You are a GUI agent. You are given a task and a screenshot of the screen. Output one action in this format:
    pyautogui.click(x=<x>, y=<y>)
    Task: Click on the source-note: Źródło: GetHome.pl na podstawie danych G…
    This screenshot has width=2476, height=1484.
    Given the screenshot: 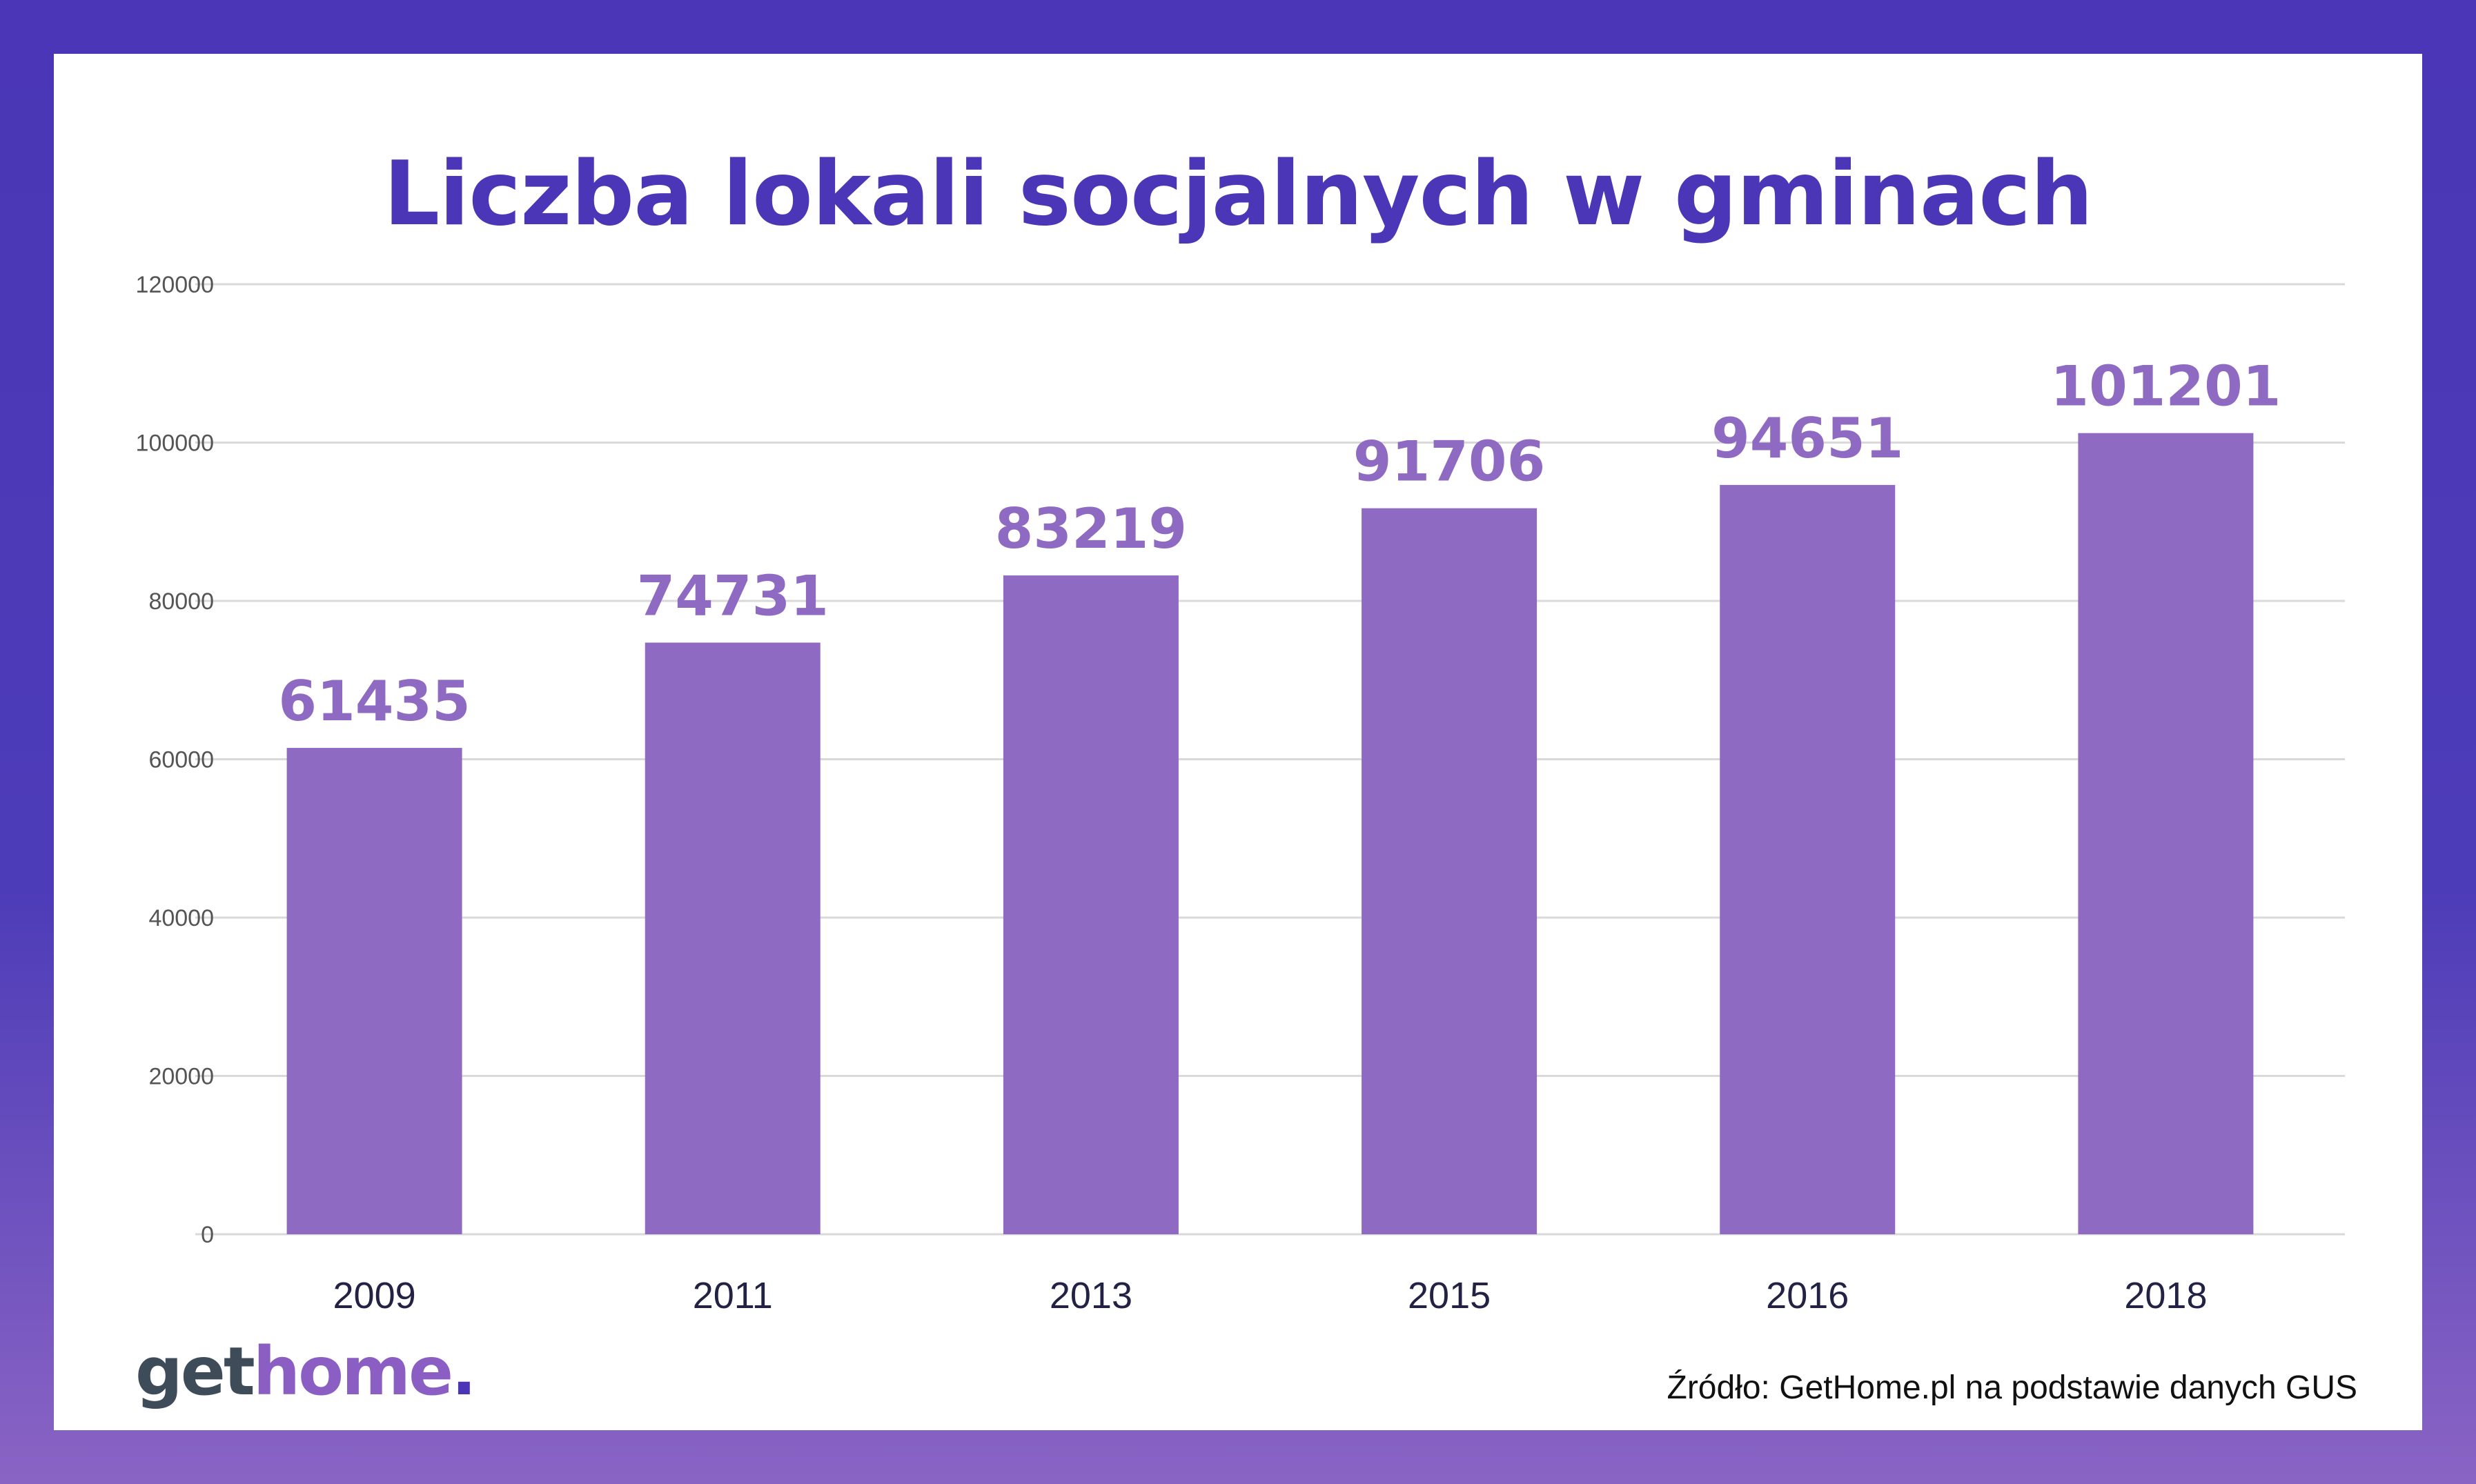 What is the action you would take?
    pyautogui.click(x=2012, y=1387)
    